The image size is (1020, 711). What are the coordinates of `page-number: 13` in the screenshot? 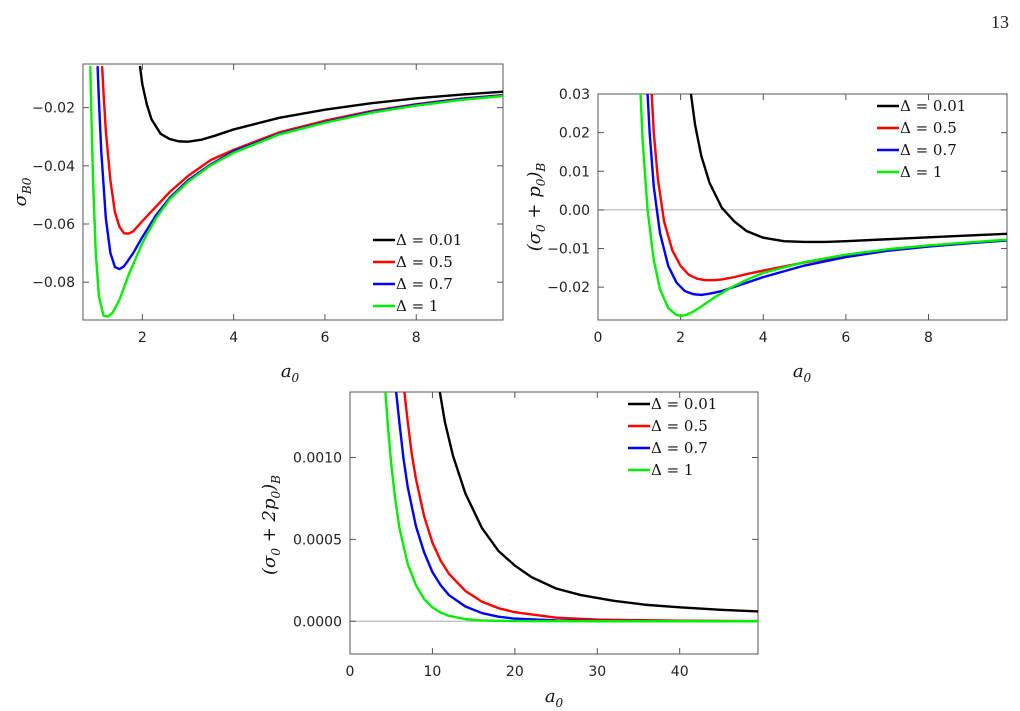 It's located at (1000, 22).